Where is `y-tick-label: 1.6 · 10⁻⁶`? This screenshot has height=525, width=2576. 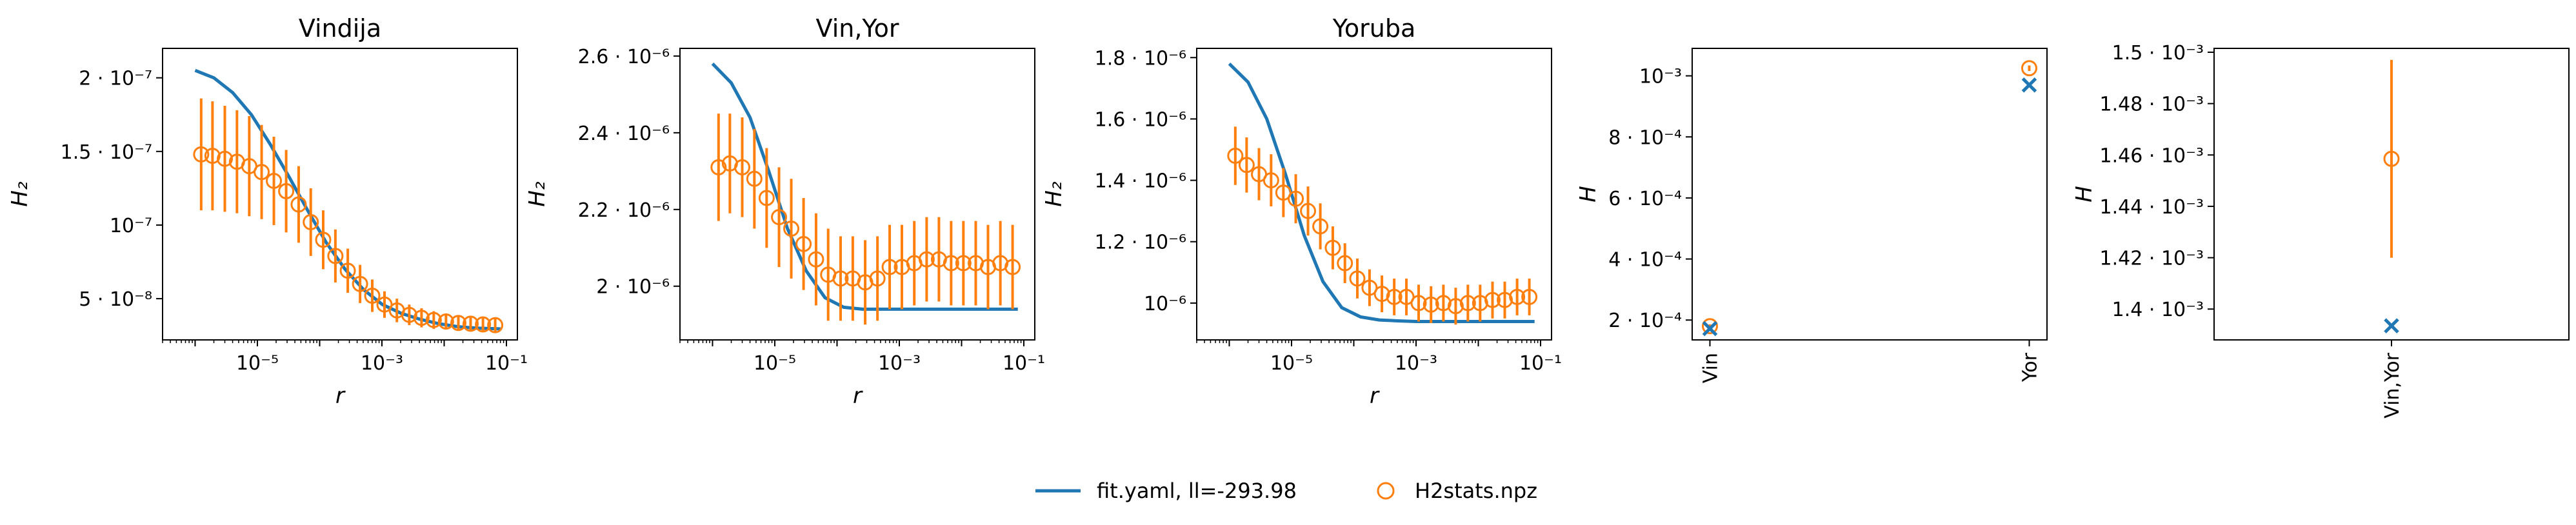 y-tick-label: 1.6 · 10⁻⁶ is located at coordinates (1140, 120).